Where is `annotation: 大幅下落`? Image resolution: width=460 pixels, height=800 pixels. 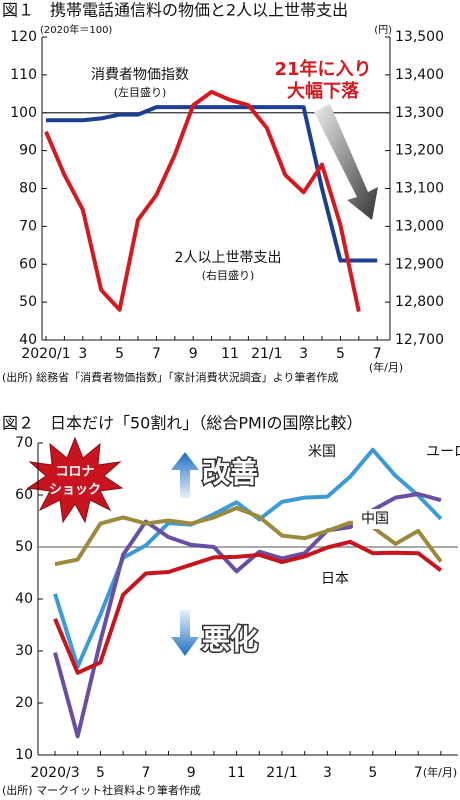
annotation: 大幅下落 is located at coordinates (323, 91).